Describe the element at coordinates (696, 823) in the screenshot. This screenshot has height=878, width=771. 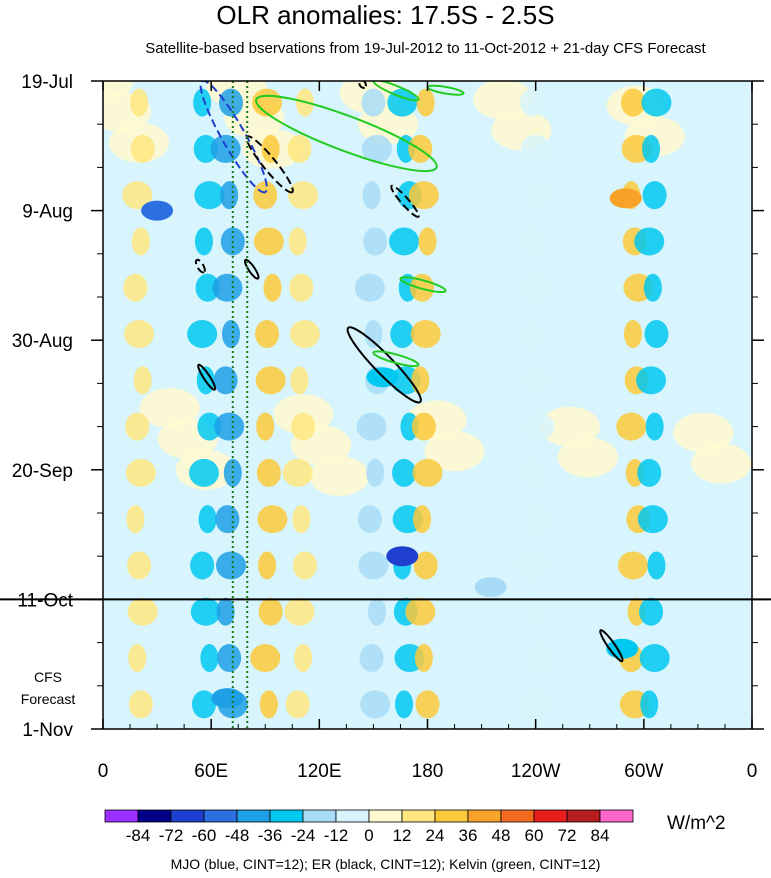
I see `colorbar-units: W/m^2` at that location.